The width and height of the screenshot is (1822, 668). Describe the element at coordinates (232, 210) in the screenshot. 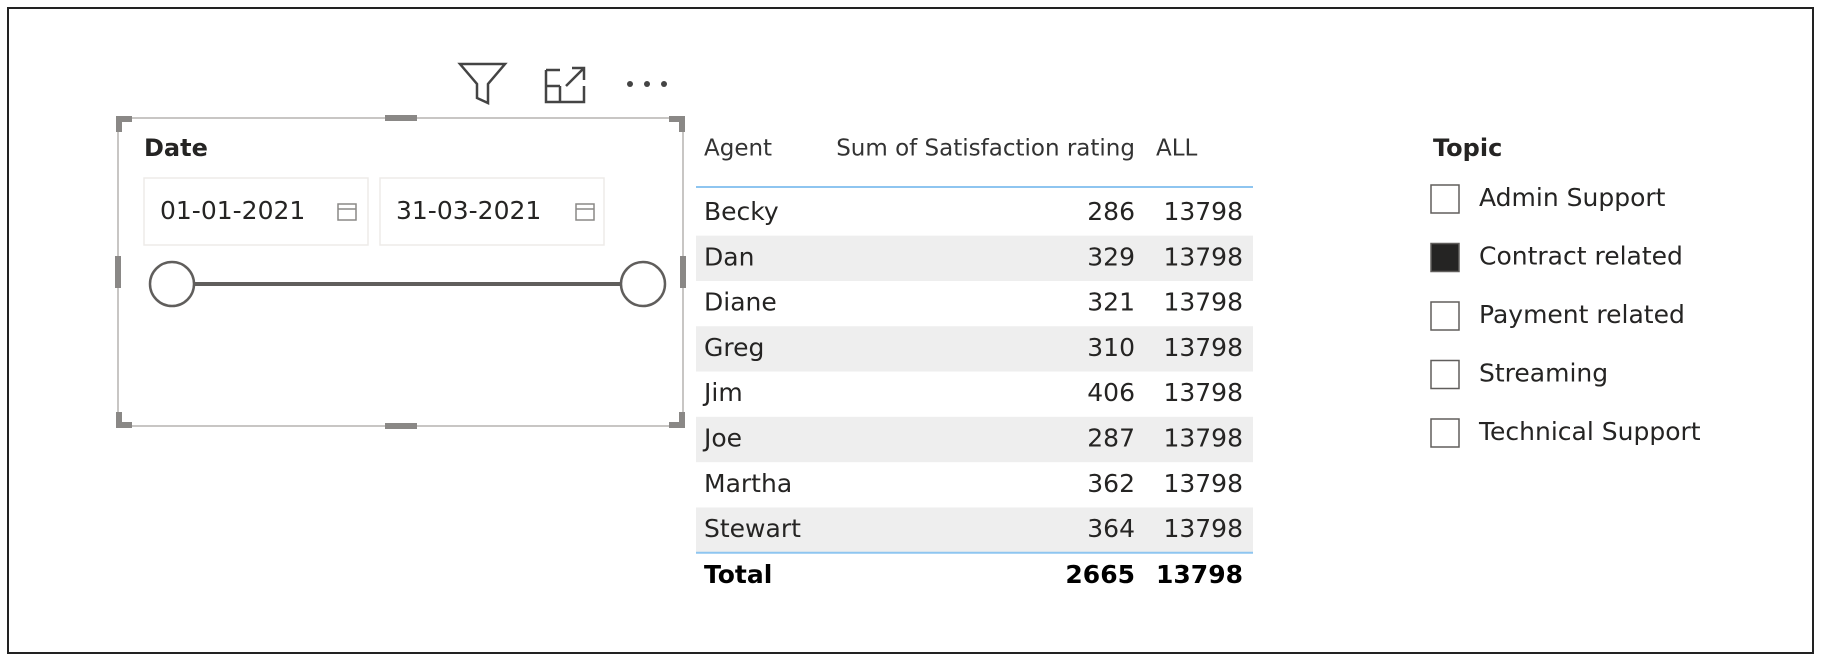

I see `start-date: 01-01-2021` at that location.